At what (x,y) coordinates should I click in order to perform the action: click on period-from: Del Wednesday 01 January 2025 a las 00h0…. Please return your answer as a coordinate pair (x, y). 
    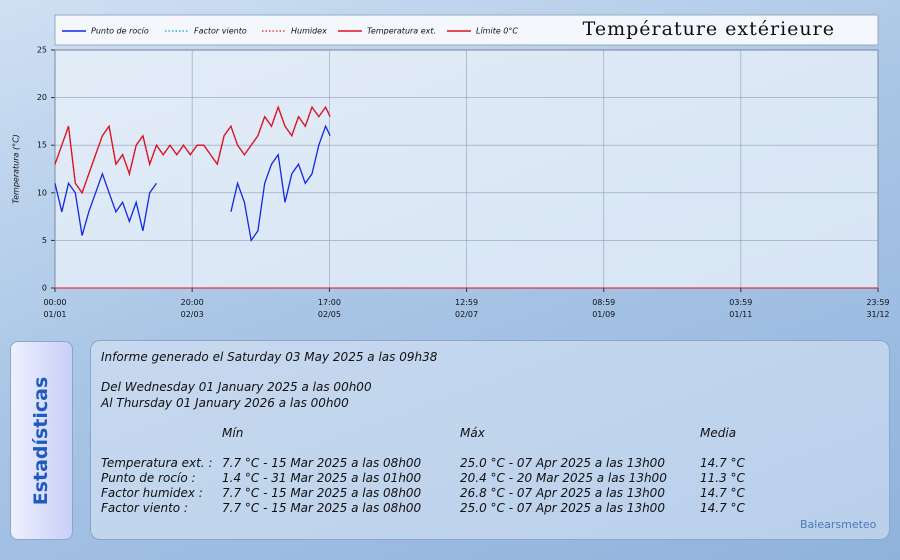
    Looking at the image, I should click on (236, 387).